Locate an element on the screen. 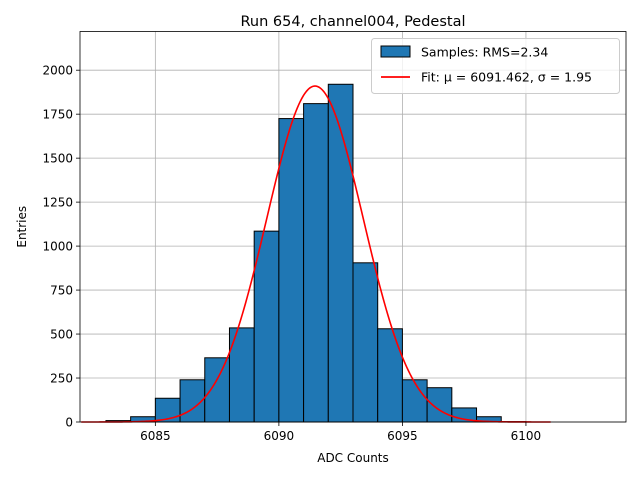 The image size is (640, 480). legend-label-samples: Samples: RMS=2.34 is located at coordinates (484, 52).